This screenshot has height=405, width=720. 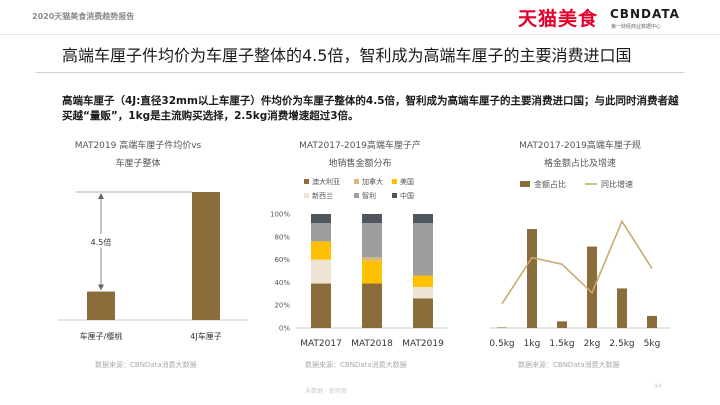 What do you see at coordinates (153, 266) in the screenshot?
I see `chart1-price-comparison: 车厘子/樱桃 4J车厘子 4.5倍` at bounding box center [153, 266].